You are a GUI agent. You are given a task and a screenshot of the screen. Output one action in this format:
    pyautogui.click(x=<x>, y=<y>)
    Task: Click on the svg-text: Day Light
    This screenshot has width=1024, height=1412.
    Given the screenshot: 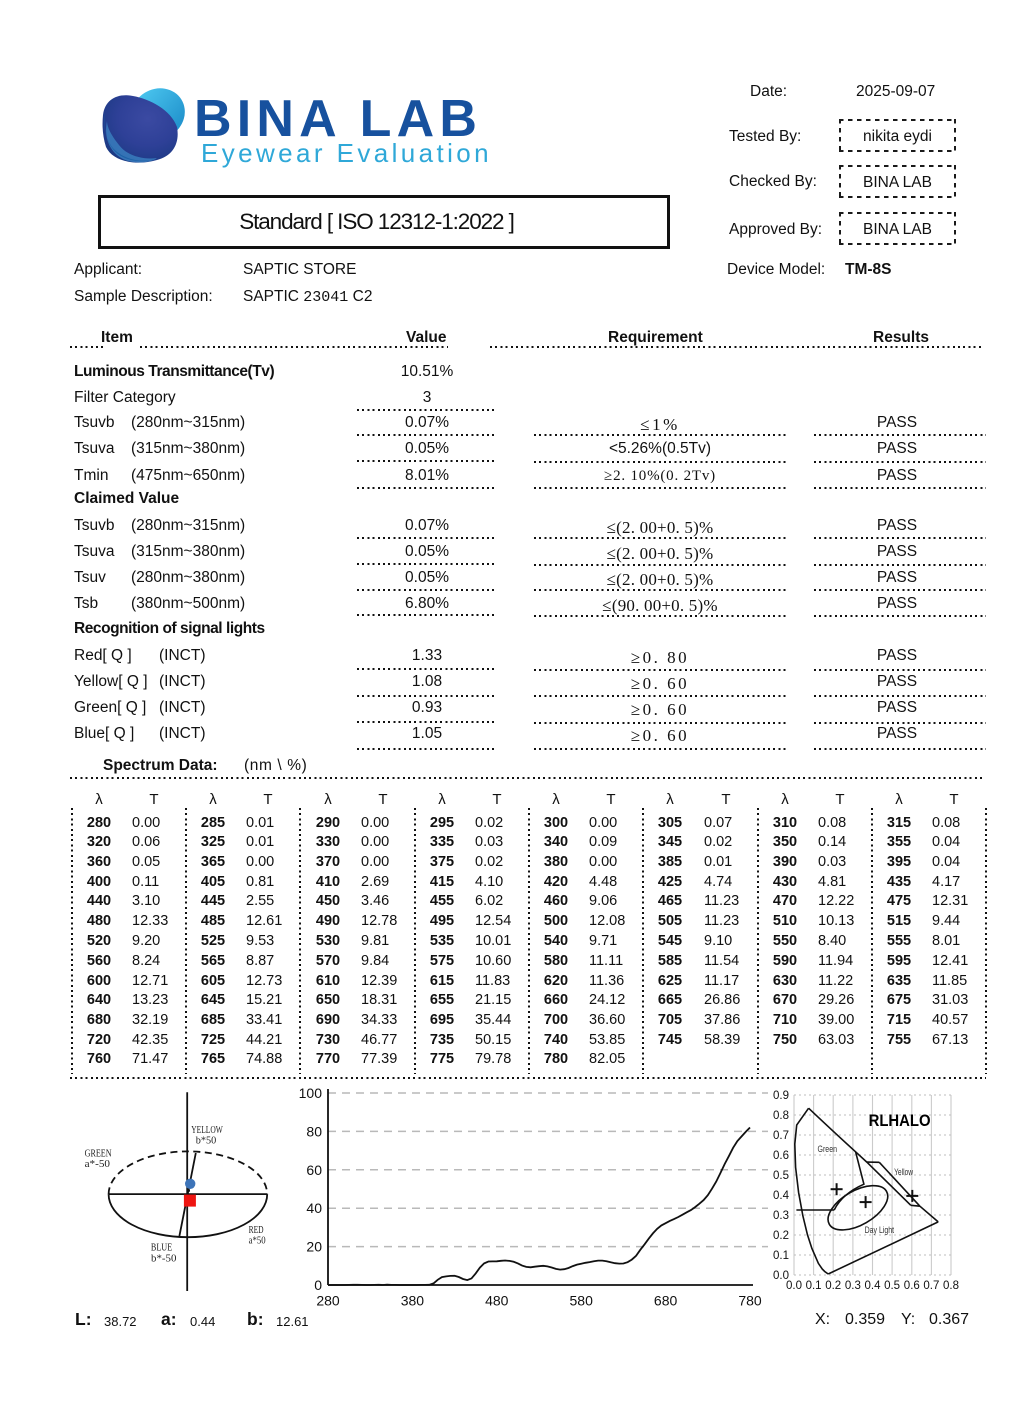 What is the action you would take?
    pyautogui.click(x=880, y=1230)
    